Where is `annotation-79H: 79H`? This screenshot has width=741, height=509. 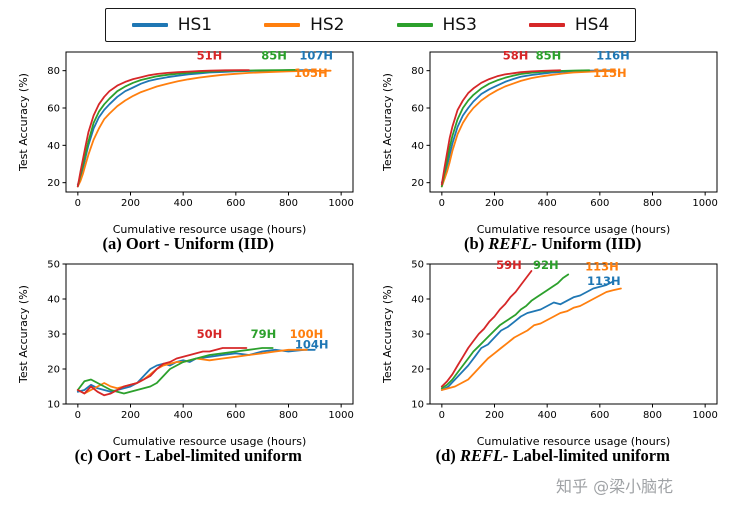
annotation-79H: 79H is located at coordinates (263, 334).